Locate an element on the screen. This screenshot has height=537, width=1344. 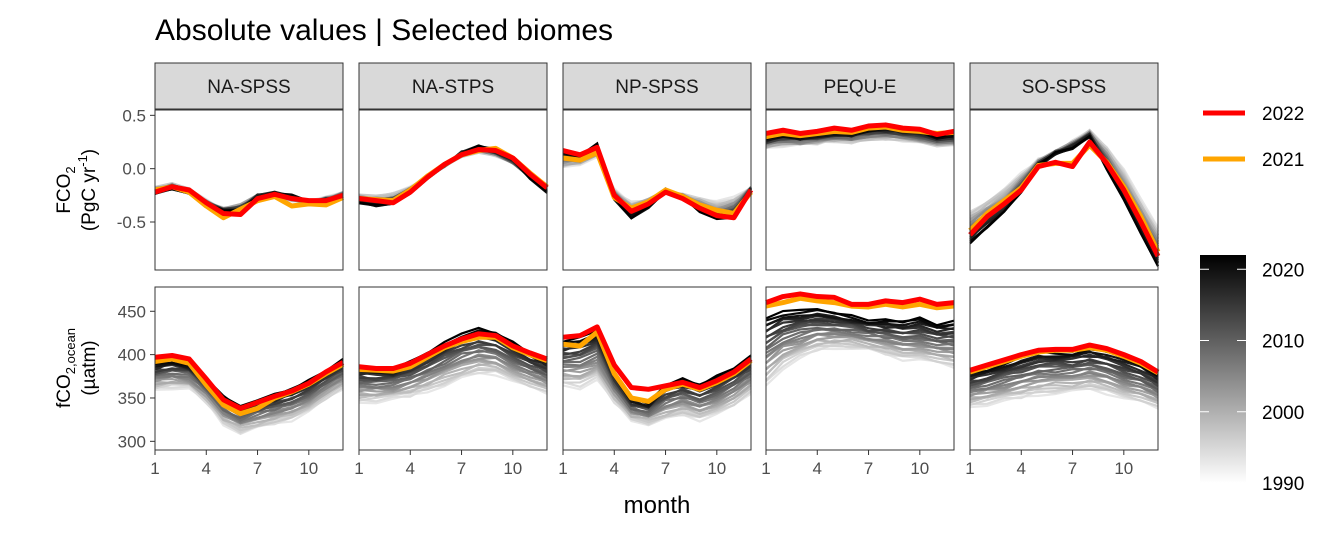
legend-label-2022: 2022 is located at coordinates (1283, 114).